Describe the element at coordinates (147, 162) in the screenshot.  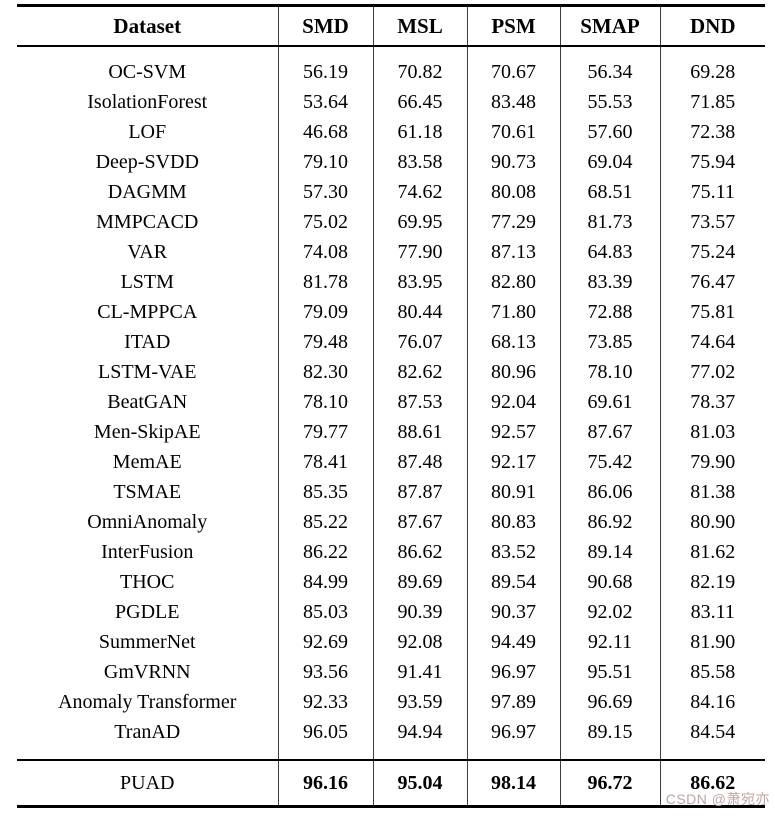
I see `method-cell: Deep-SVDD` at that location.